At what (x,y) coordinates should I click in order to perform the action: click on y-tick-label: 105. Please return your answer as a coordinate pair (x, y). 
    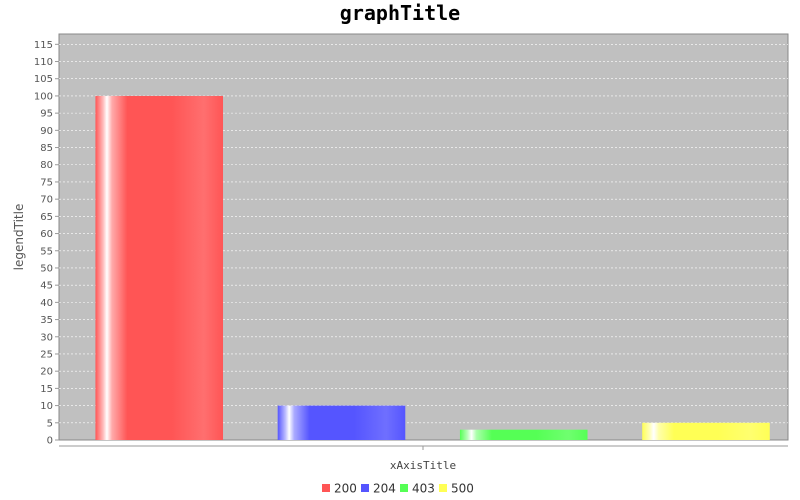
    Looking at the image, I should click on (43, 79).